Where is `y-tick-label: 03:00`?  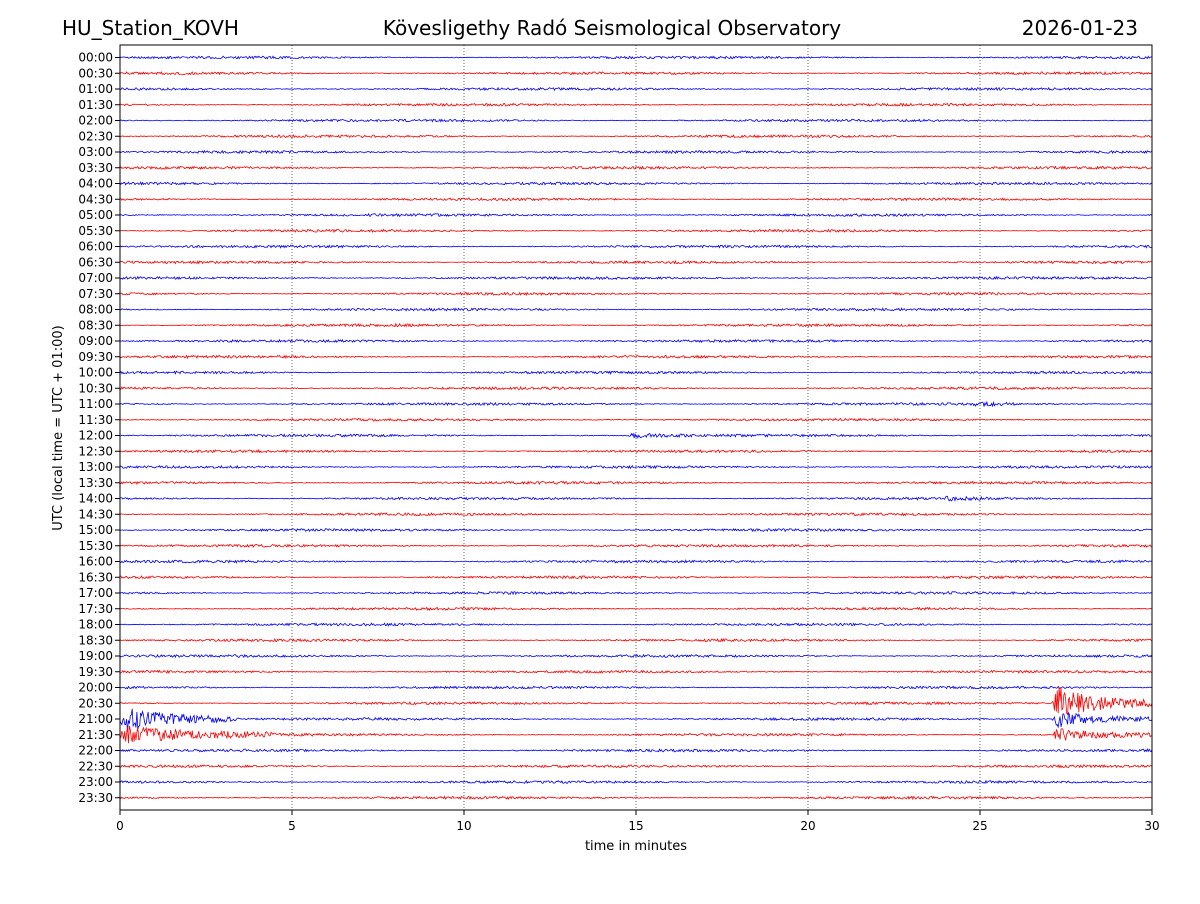 y-tick-label: 03:00 is located at coordinates (95, 152).